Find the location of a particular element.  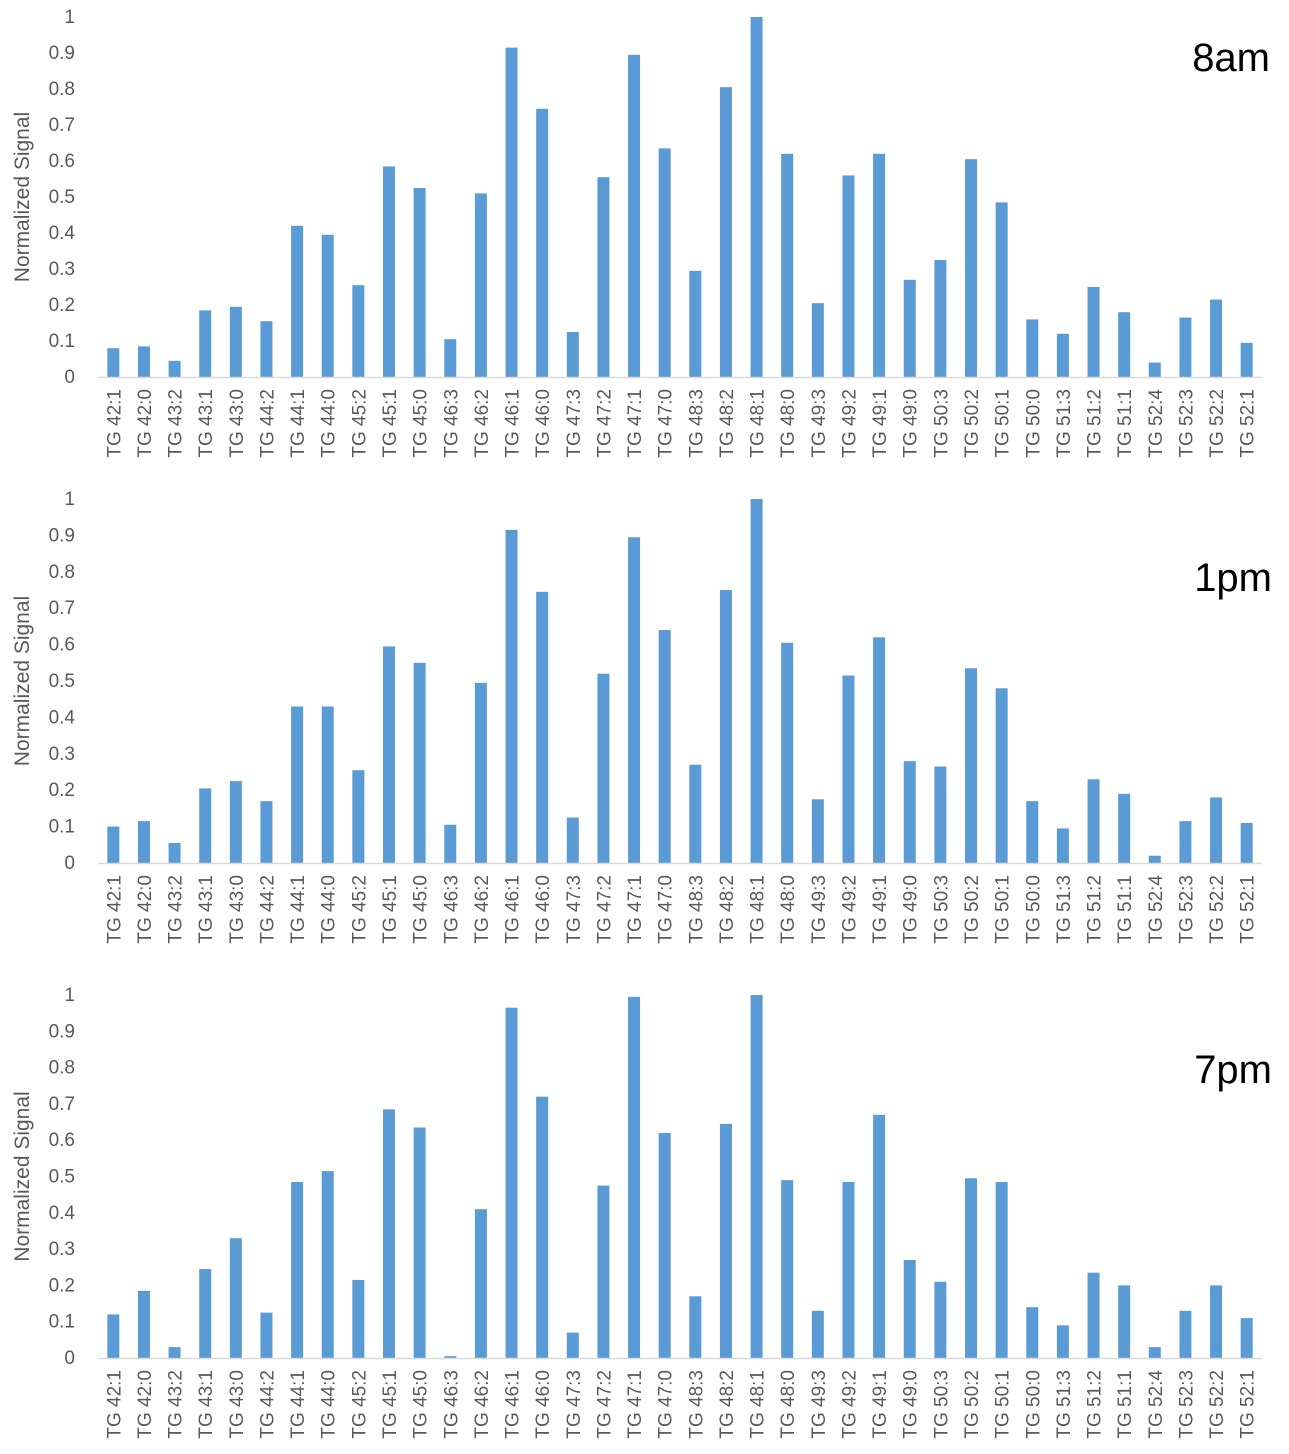

y-tick-label: 0.8 is located at coordinates (62, 572).